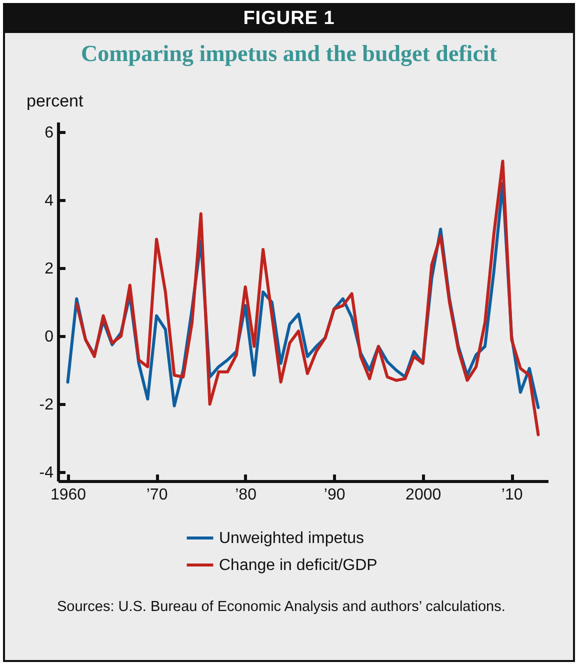 This screenshot has height=666, width=576. What do you see at coordinates (281, 607) in the screenshot?
I see `source-note: Sources: U.S. Bureau of Economic Analysis and authors’ calculations.` at bounding box center [281, 607].